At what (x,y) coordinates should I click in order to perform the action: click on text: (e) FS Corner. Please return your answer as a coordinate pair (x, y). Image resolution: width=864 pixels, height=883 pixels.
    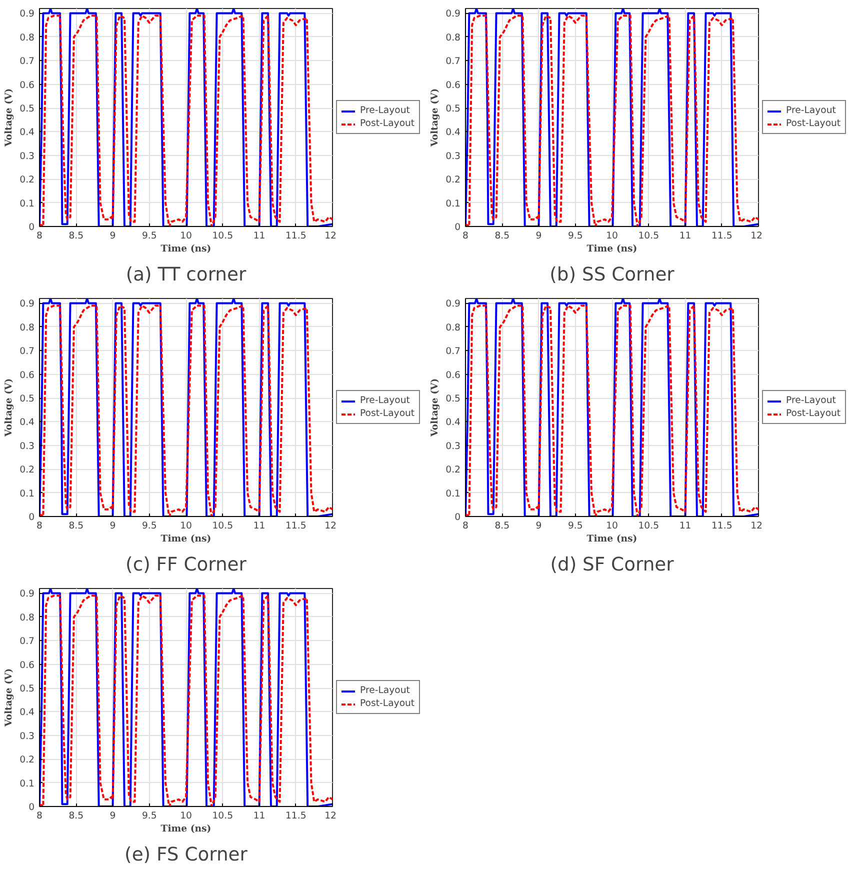
    Looking at the image, I should click on (186, 855).